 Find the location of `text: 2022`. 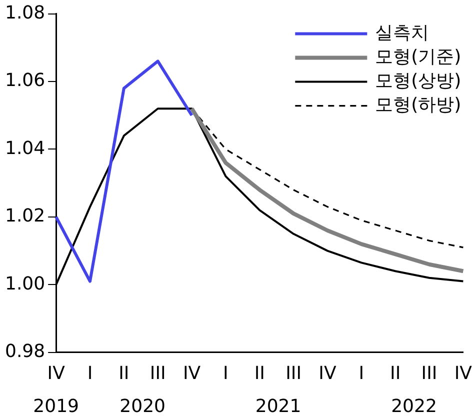

text: 2022 is located at coordinates (414, 406).